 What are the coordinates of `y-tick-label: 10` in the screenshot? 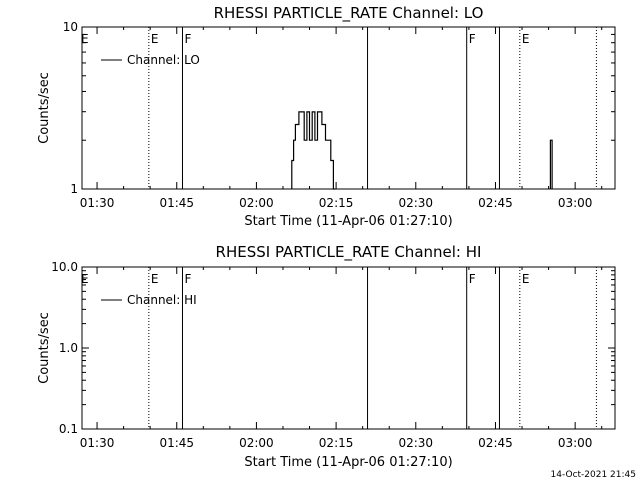 It's located at (70, 27).